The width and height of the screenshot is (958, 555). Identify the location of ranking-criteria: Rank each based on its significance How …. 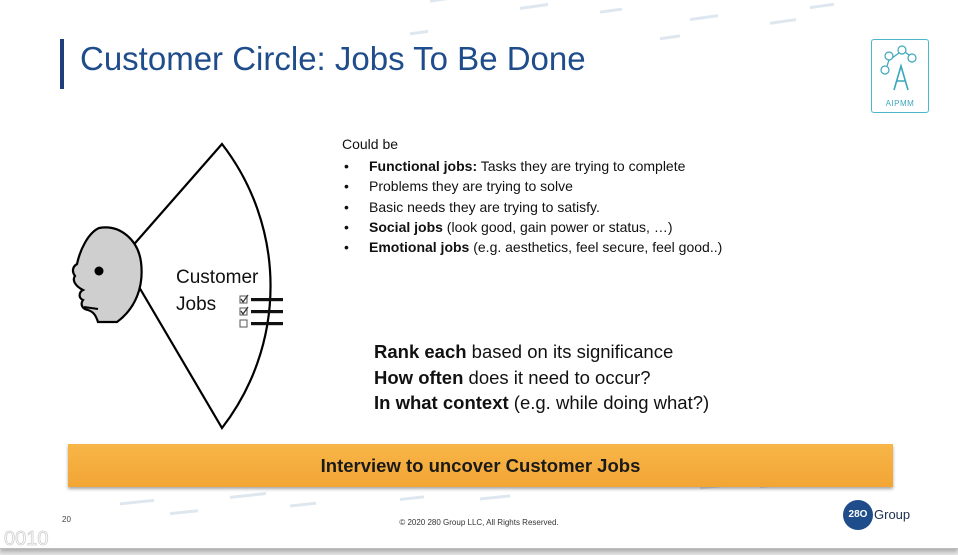
(541, 377).